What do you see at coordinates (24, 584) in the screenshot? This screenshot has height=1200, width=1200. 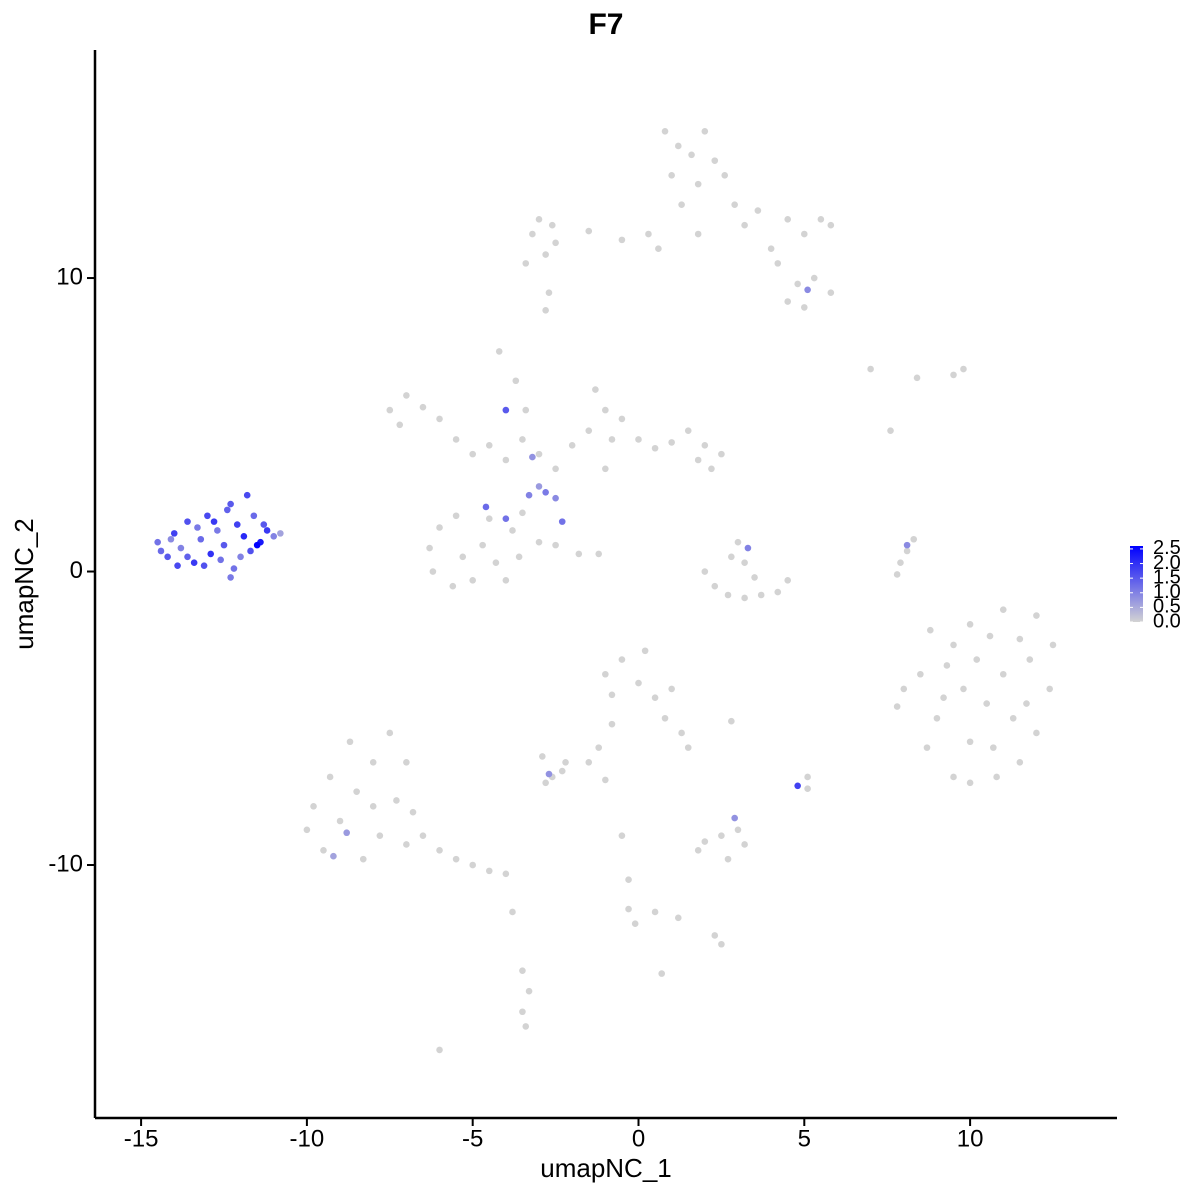 I see `y-axis-label: umapNC_2` at bounding box center [24, 584].